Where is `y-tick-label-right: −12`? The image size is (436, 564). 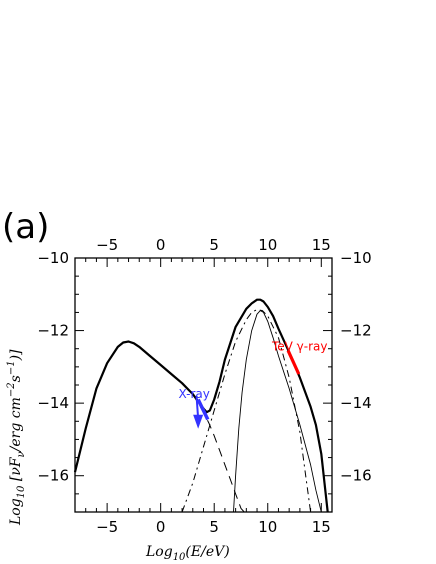
y-tick-label-right: −12 is located at coordinates (356, 331).